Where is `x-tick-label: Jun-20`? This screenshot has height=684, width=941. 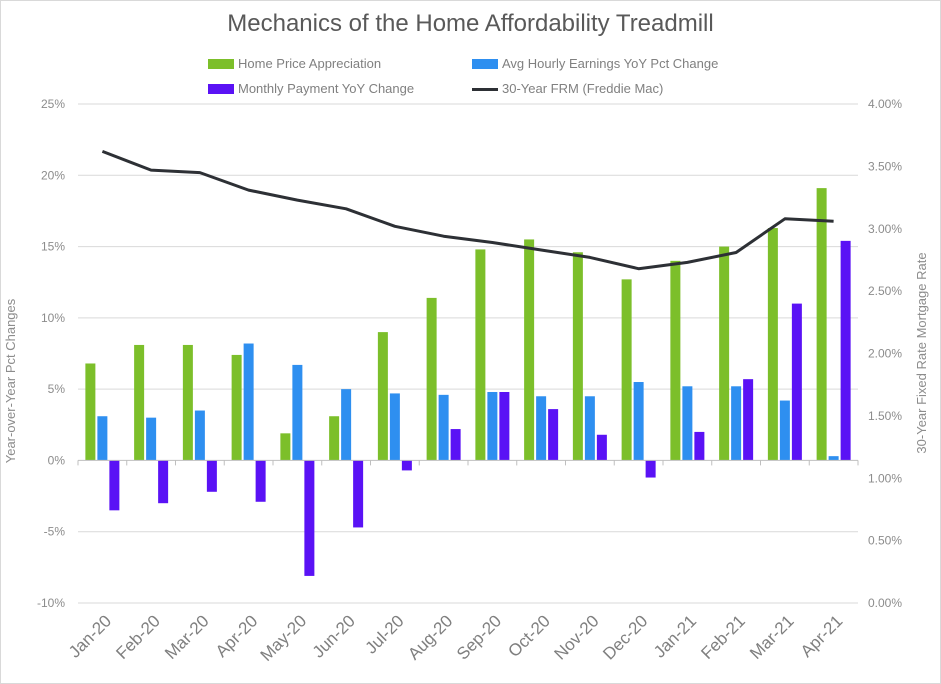
x-tick-label: Jun-20 is located at coordinates (334, 636).